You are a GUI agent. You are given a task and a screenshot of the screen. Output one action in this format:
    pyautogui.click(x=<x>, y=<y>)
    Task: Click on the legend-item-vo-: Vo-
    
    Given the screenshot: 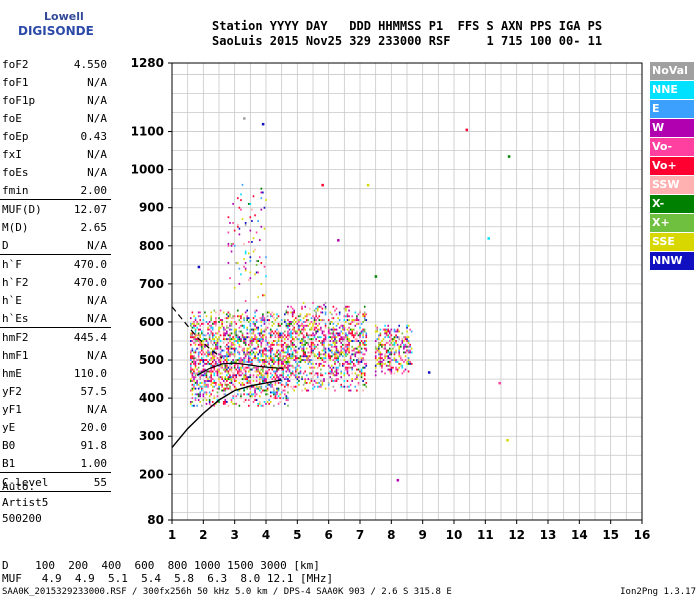 What is the action you would take?
    pyautogui.click(x=672, y=147)
    